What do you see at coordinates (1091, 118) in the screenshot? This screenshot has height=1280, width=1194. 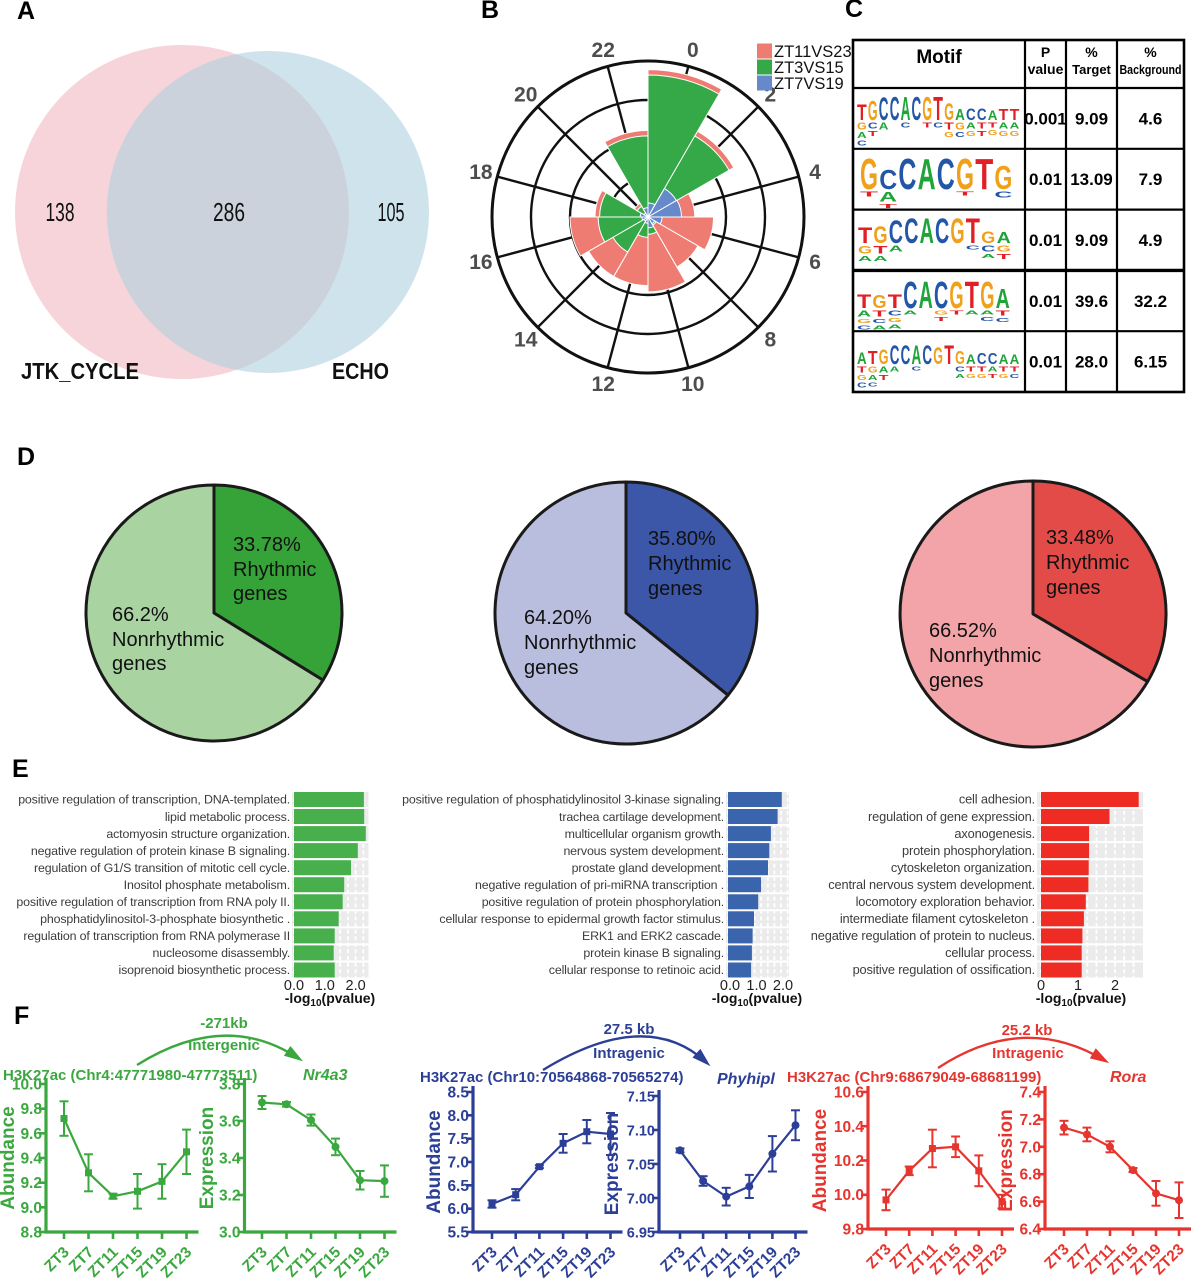 I see `svg-text: 9.09` at bounding box center [1091, 118].